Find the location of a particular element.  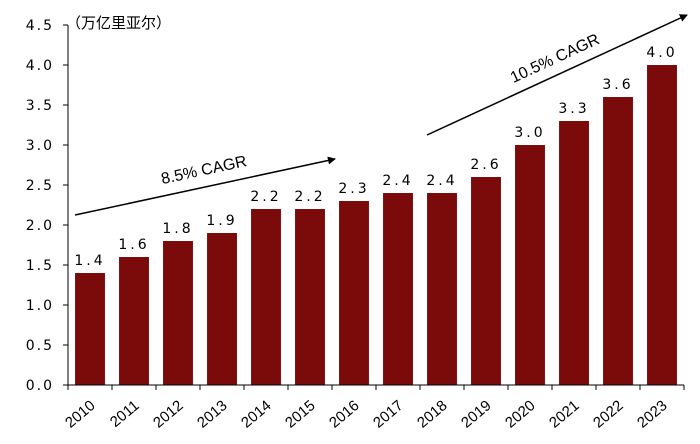

x-tick-label: 2021 is located at coordinates (564, 414).